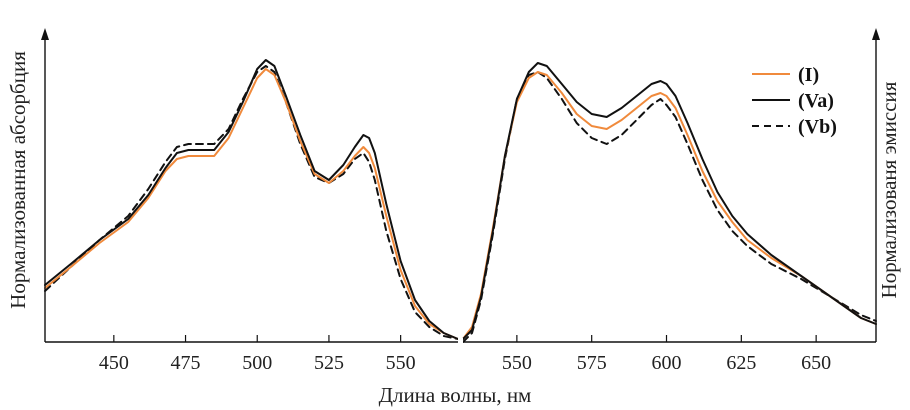 The height and width of the screenshot is (410, 910). What do you see at coordinates (114, 363) in the screenshot?
I see `x-tick-label: 450` at bounding box center [114, 363].